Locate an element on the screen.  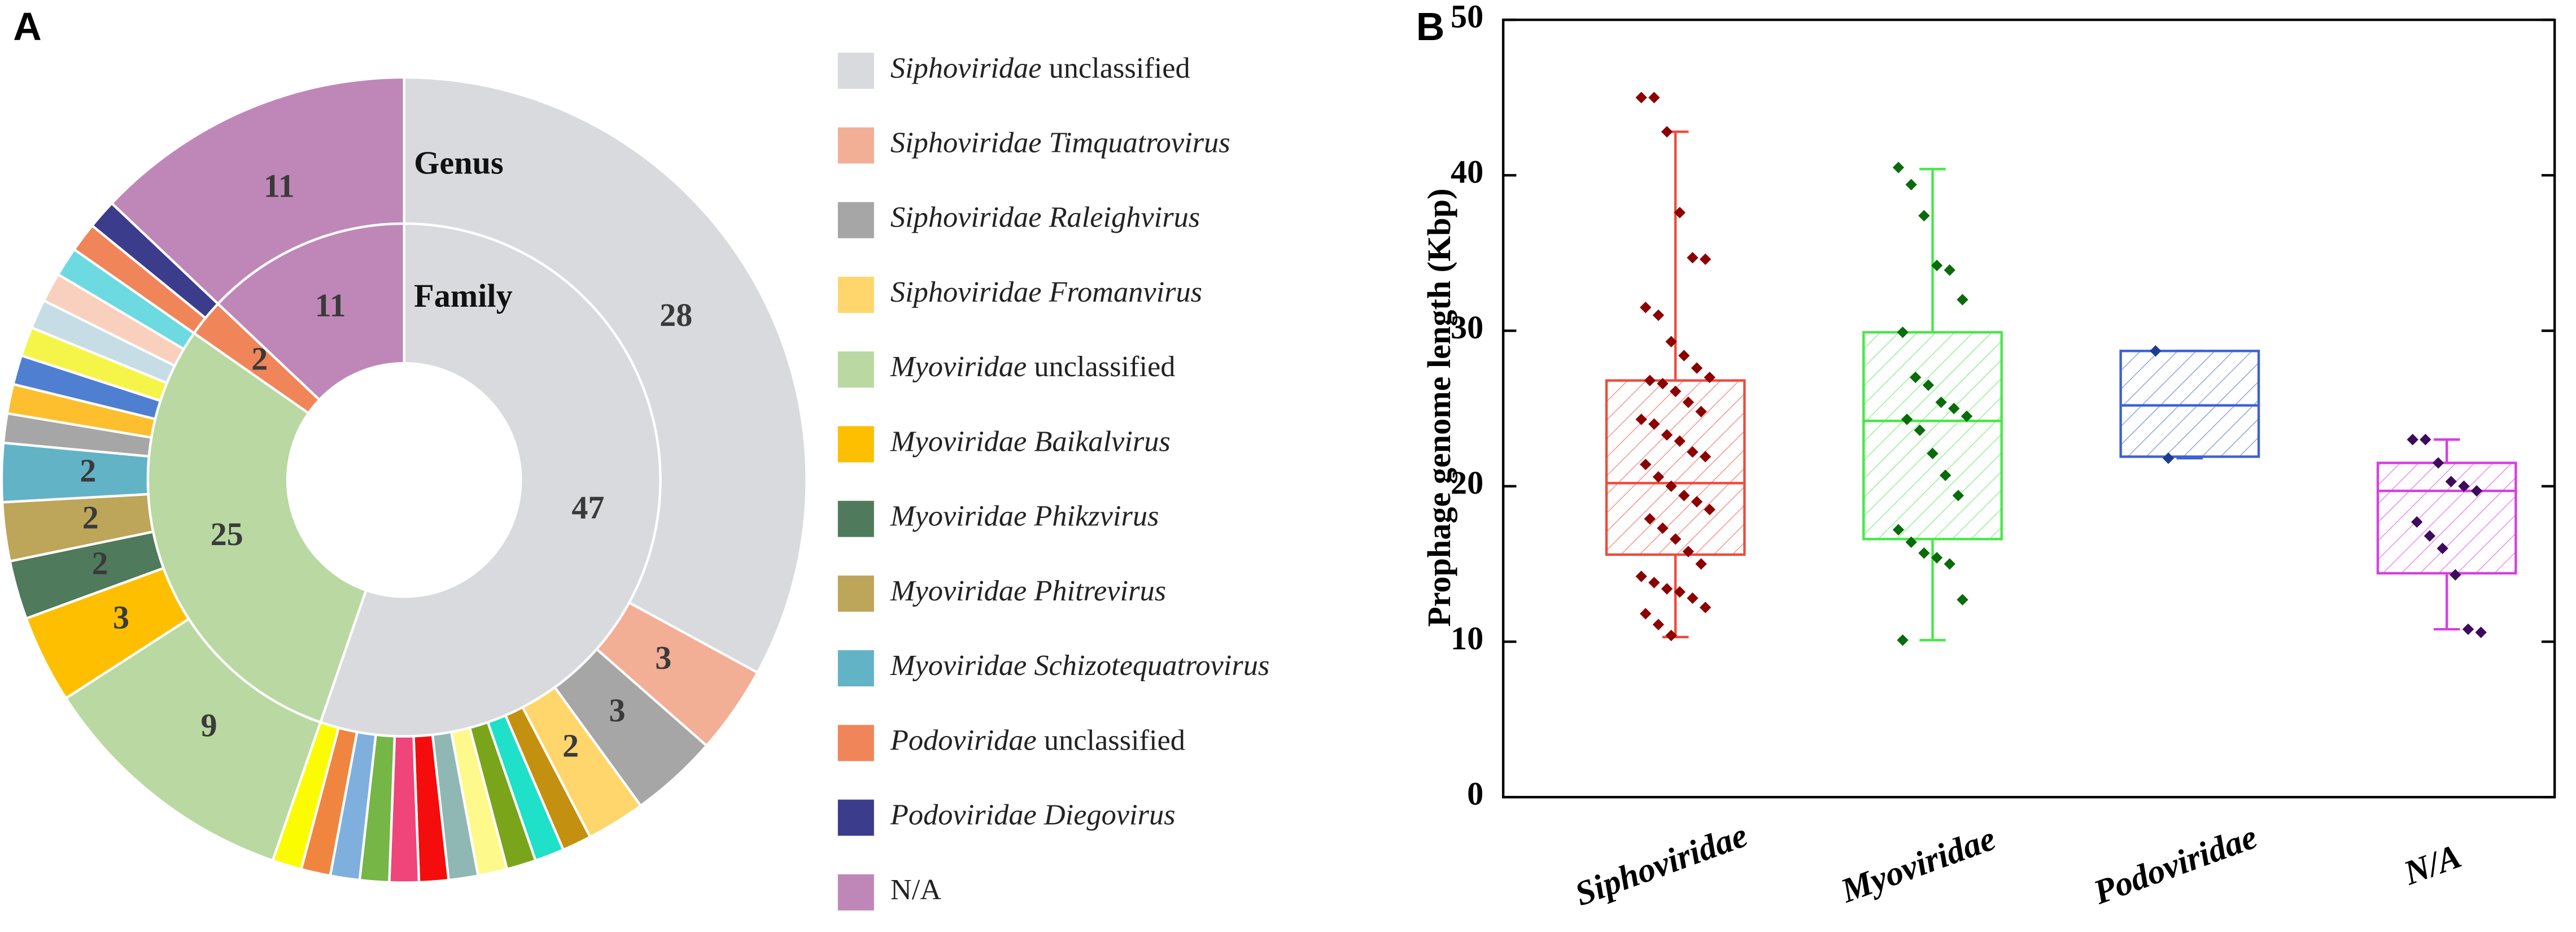
ring-label: Genus is located at coordinates (459, 162).